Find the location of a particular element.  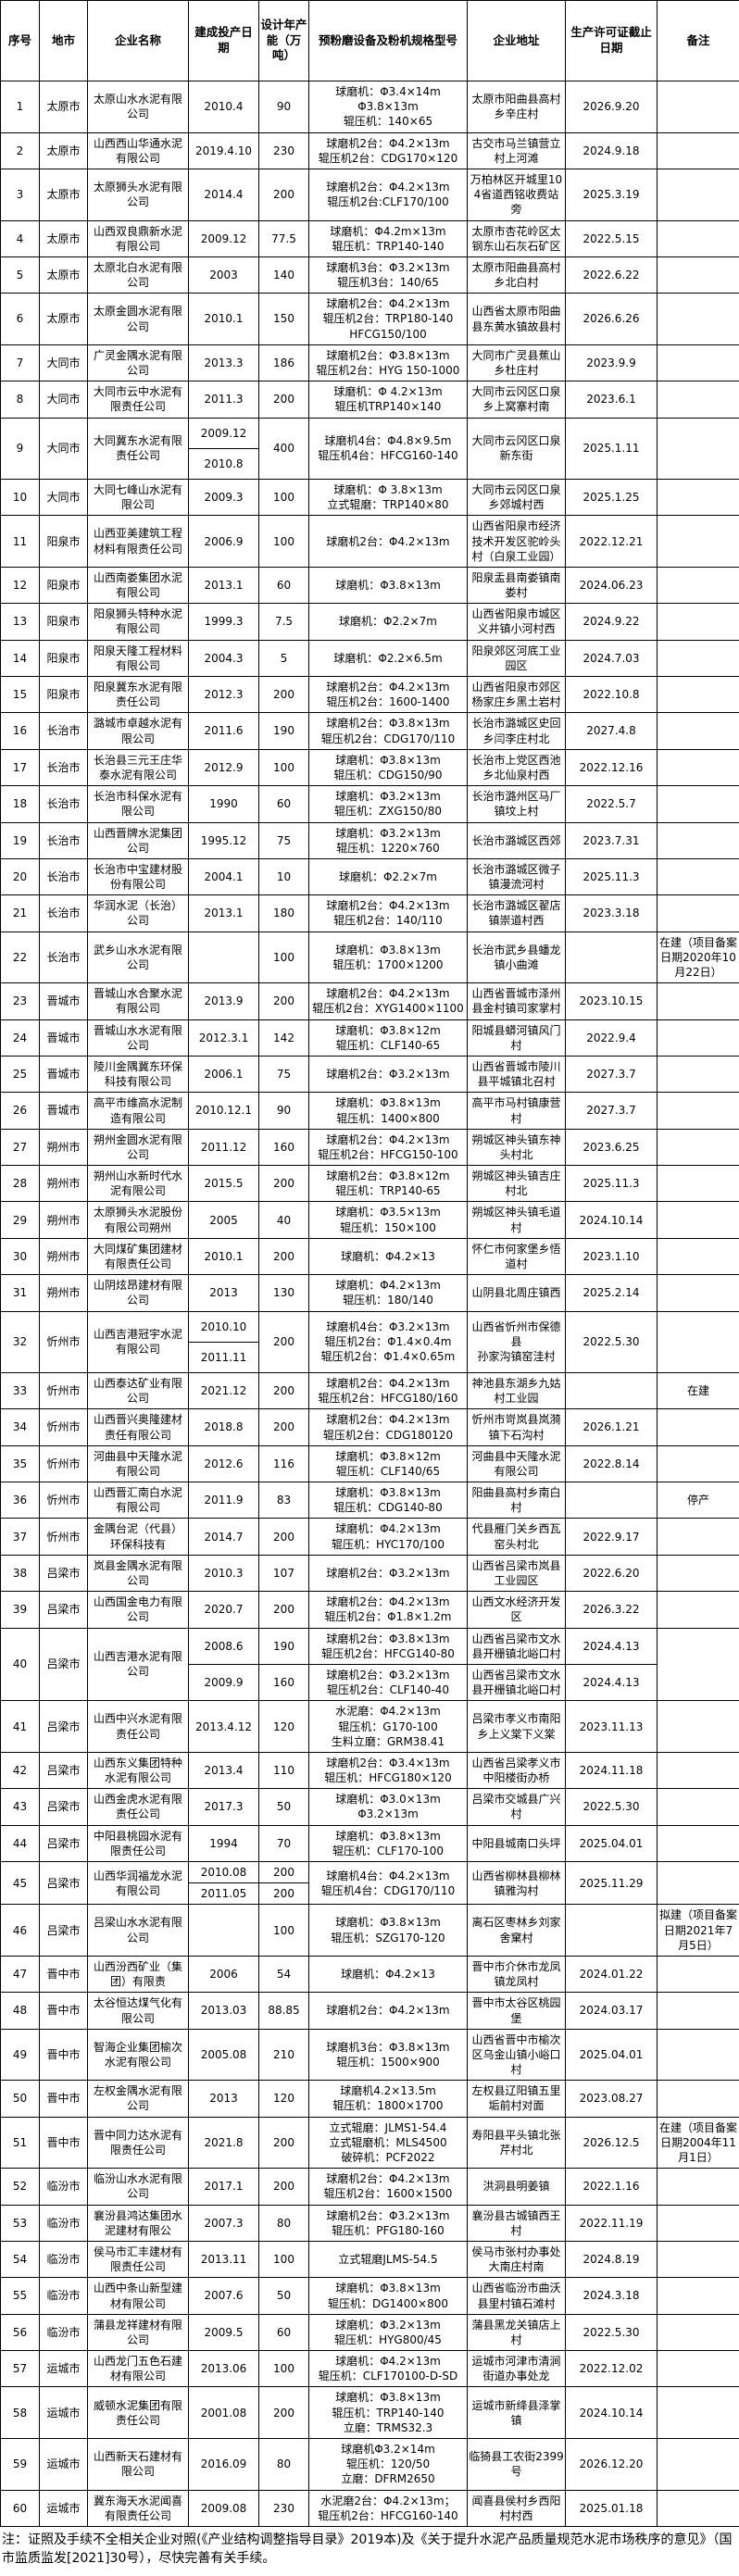

cell-no: 51 is located at coordinates (20, 2143).